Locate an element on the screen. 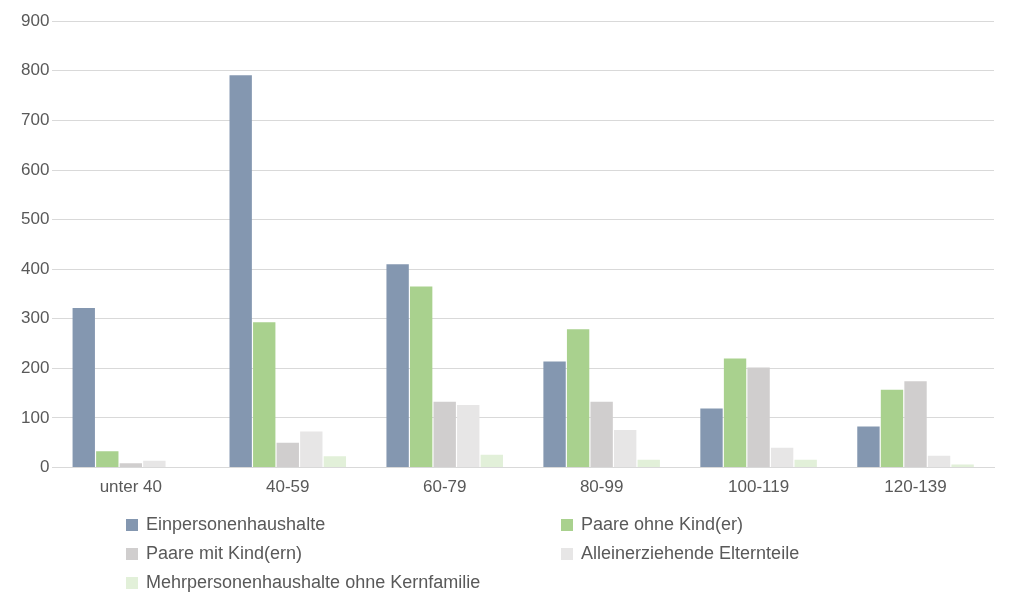  y-tick-label: 300 is located at coordinates (35, 318).